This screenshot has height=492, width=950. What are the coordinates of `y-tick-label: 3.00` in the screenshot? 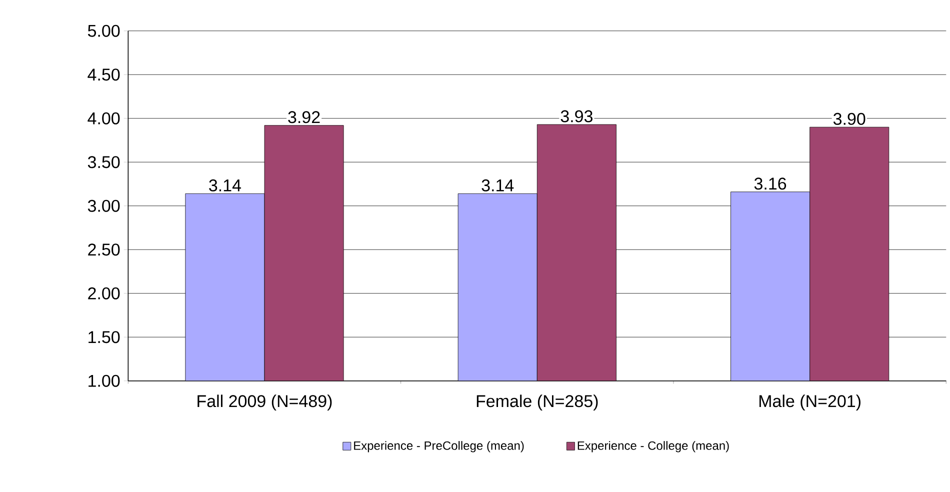 It's located at (104, 206).